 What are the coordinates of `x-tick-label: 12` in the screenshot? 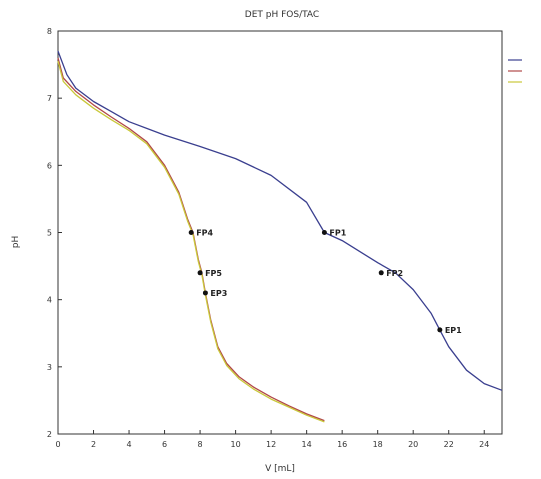 It's located at (271, 444).